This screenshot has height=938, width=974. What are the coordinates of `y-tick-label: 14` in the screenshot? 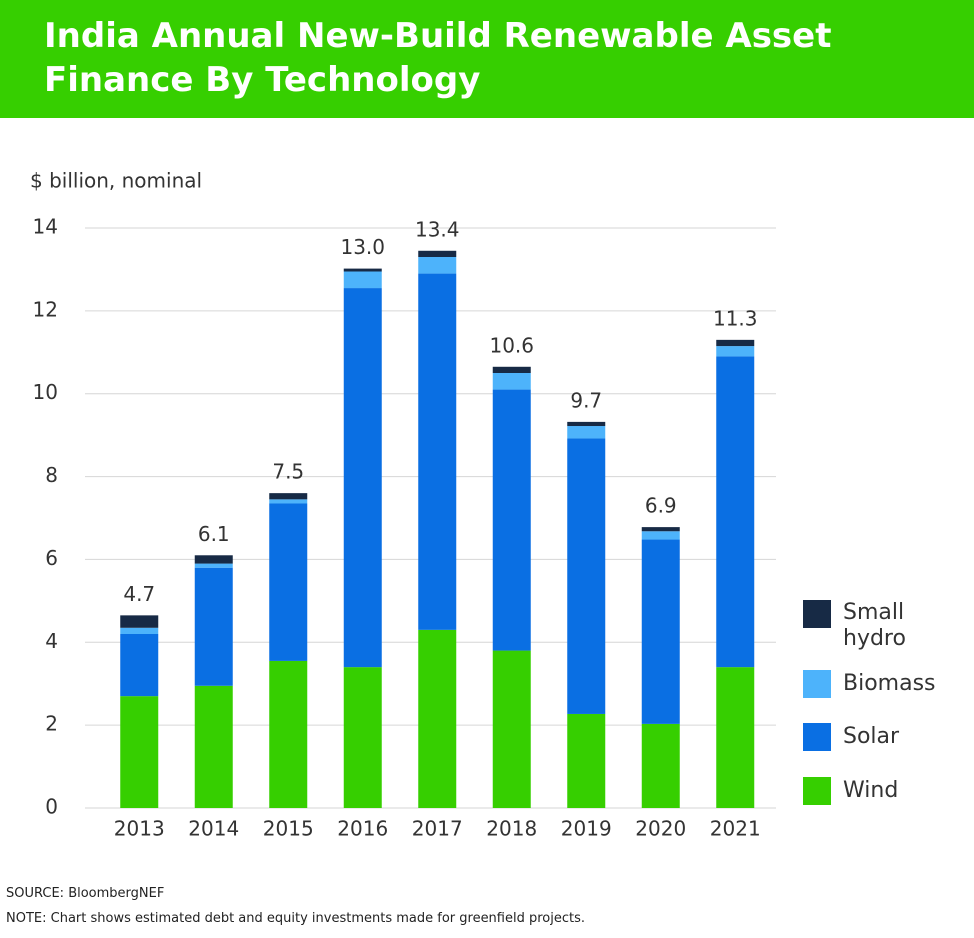 It's located at (45, 227).